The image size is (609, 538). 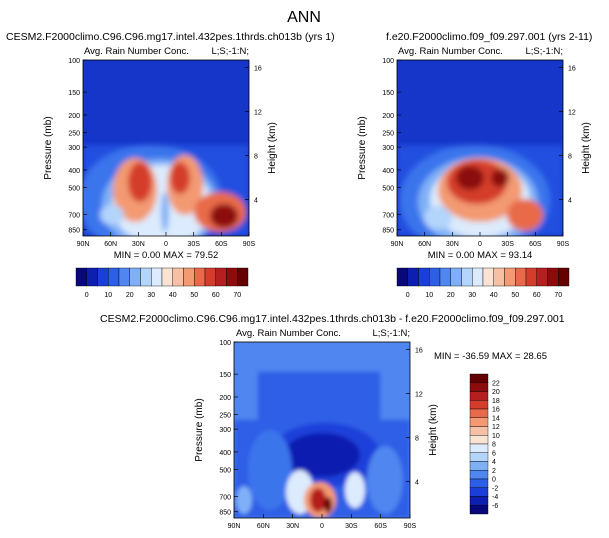 I want to click on colorbar-3-label: 0, so click(x=494, y=480).